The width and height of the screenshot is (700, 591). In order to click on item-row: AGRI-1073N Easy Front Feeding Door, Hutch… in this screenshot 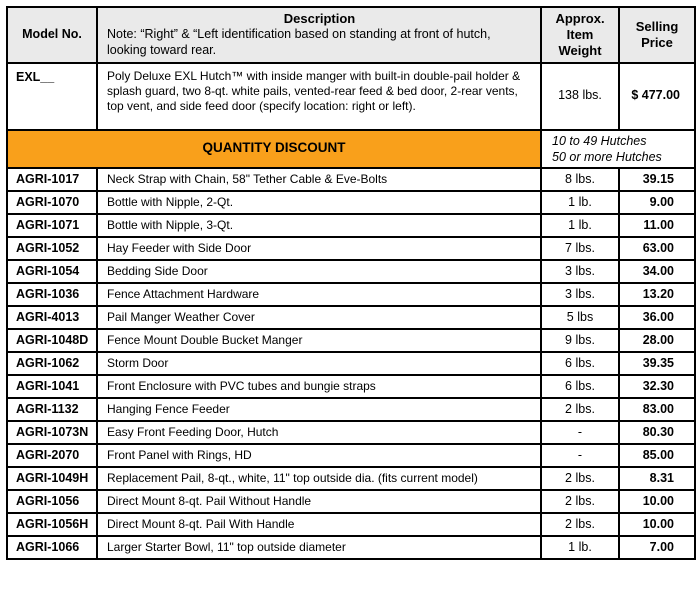, I will do `click(351, 432)`.